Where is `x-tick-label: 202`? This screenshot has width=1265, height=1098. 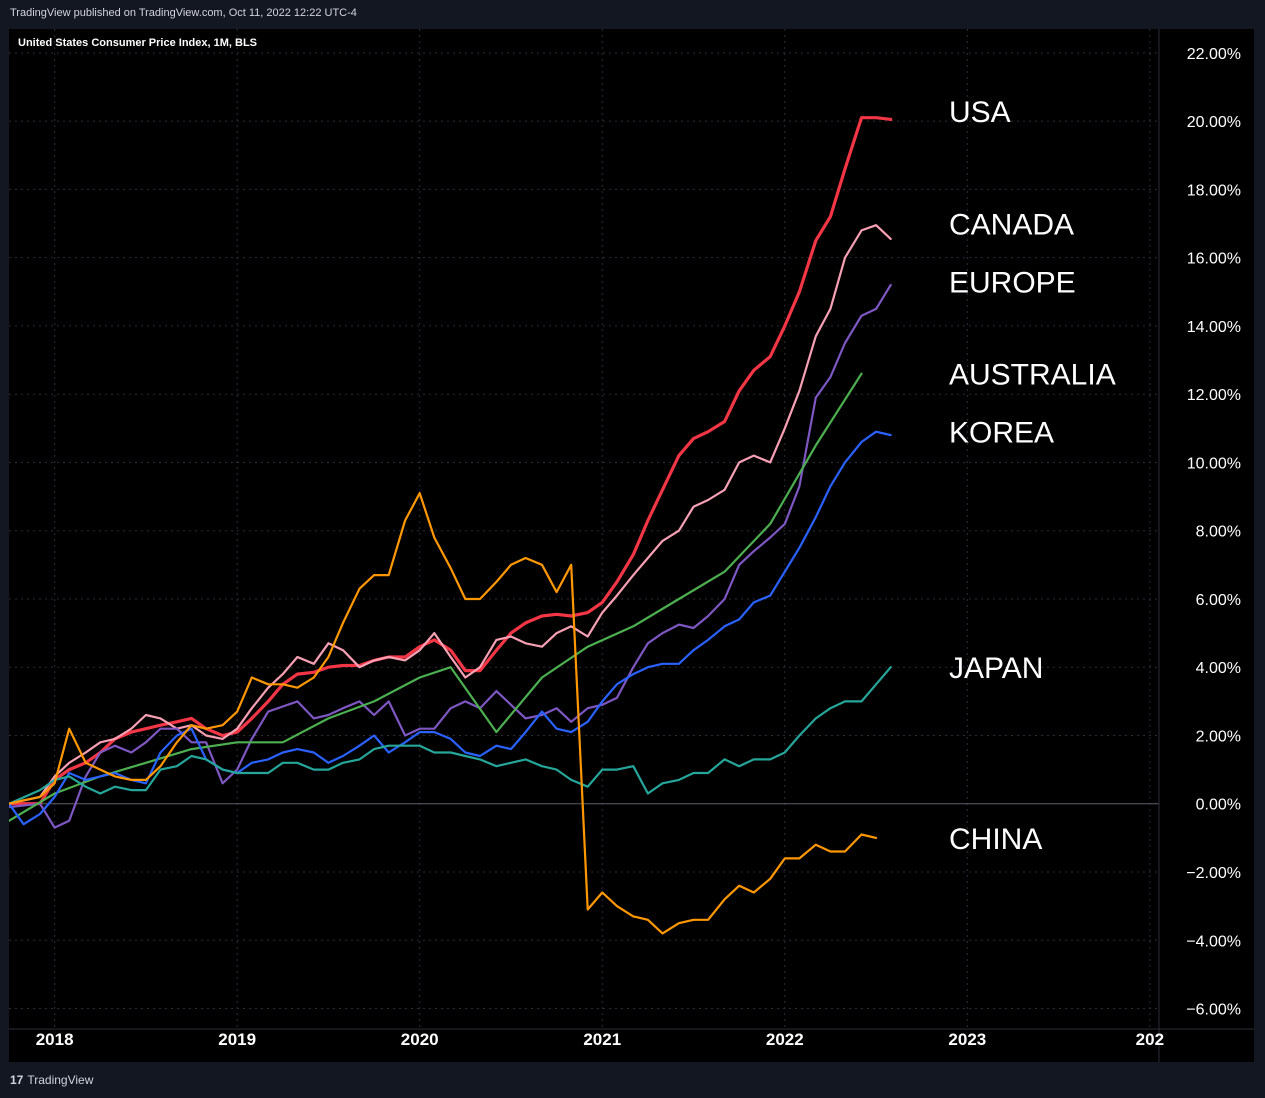 x-tick-label: 202 is located at coordinates (1150, 1039).